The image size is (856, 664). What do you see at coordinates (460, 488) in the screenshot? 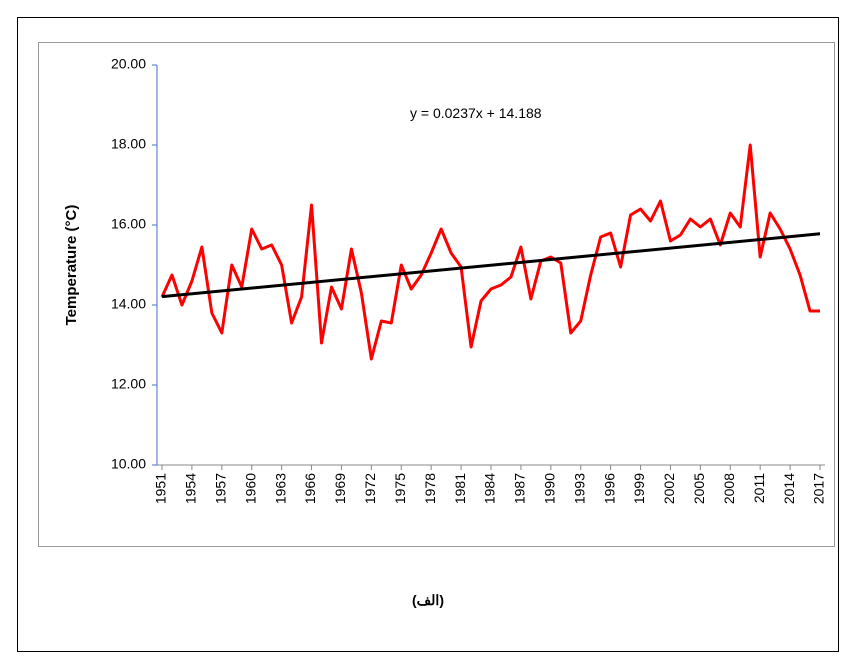
I see `x-tick-label: 1981` at bounding box center [460, 488].